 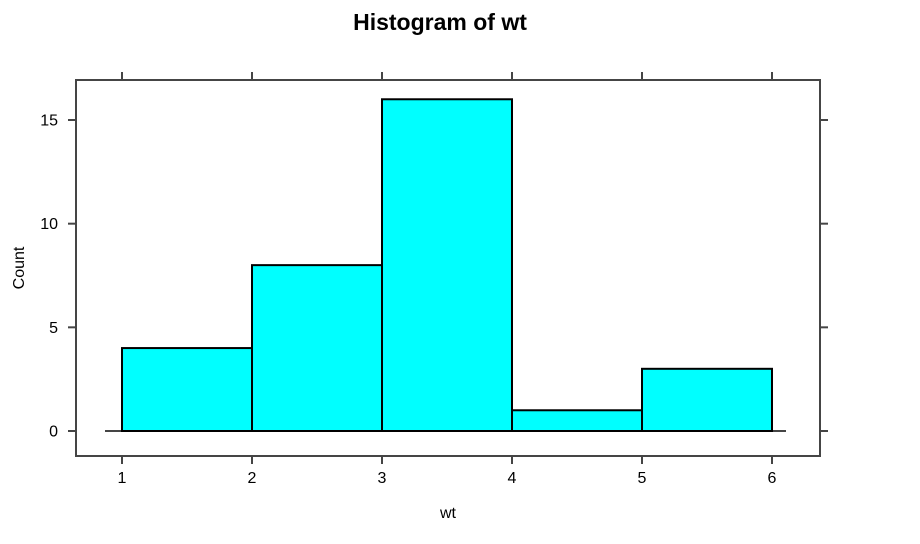 I want to click on y-tick-label: 10, so click(x=49, y=224).